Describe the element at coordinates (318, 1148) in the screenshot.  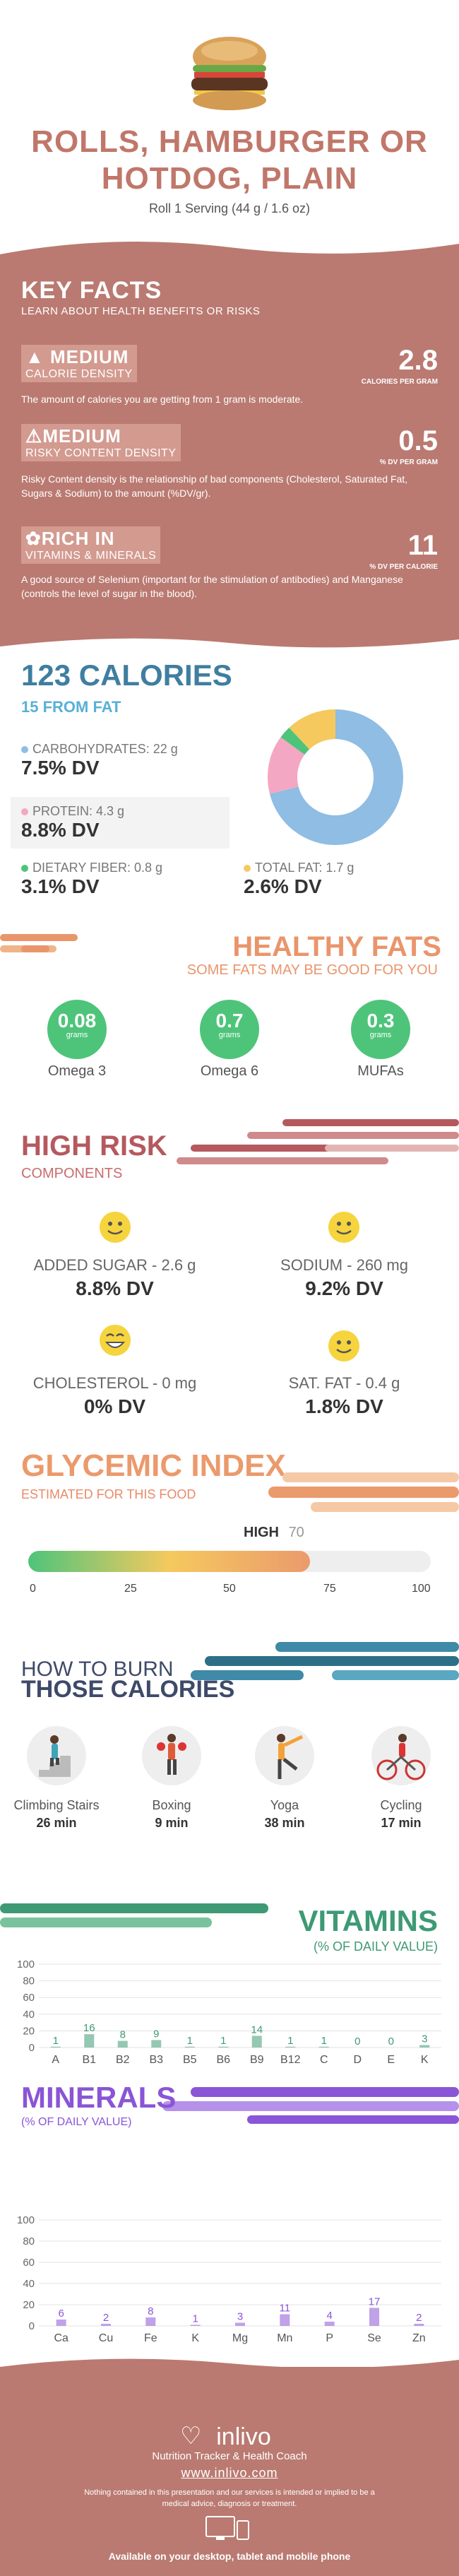
I see `high-risk-stripes` at that location.